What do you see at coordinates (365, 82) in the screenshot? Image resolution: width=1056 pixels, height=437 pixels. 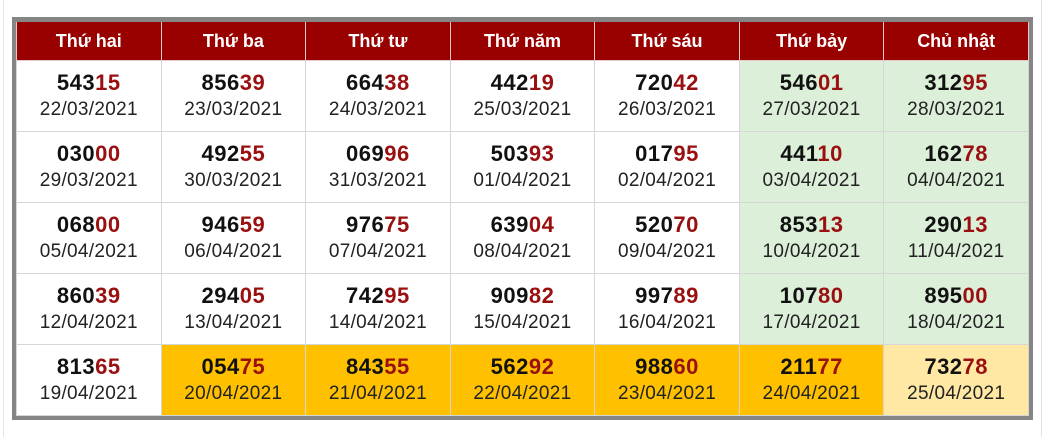 I see `number-head: 664` at bounding box center [365, 82].